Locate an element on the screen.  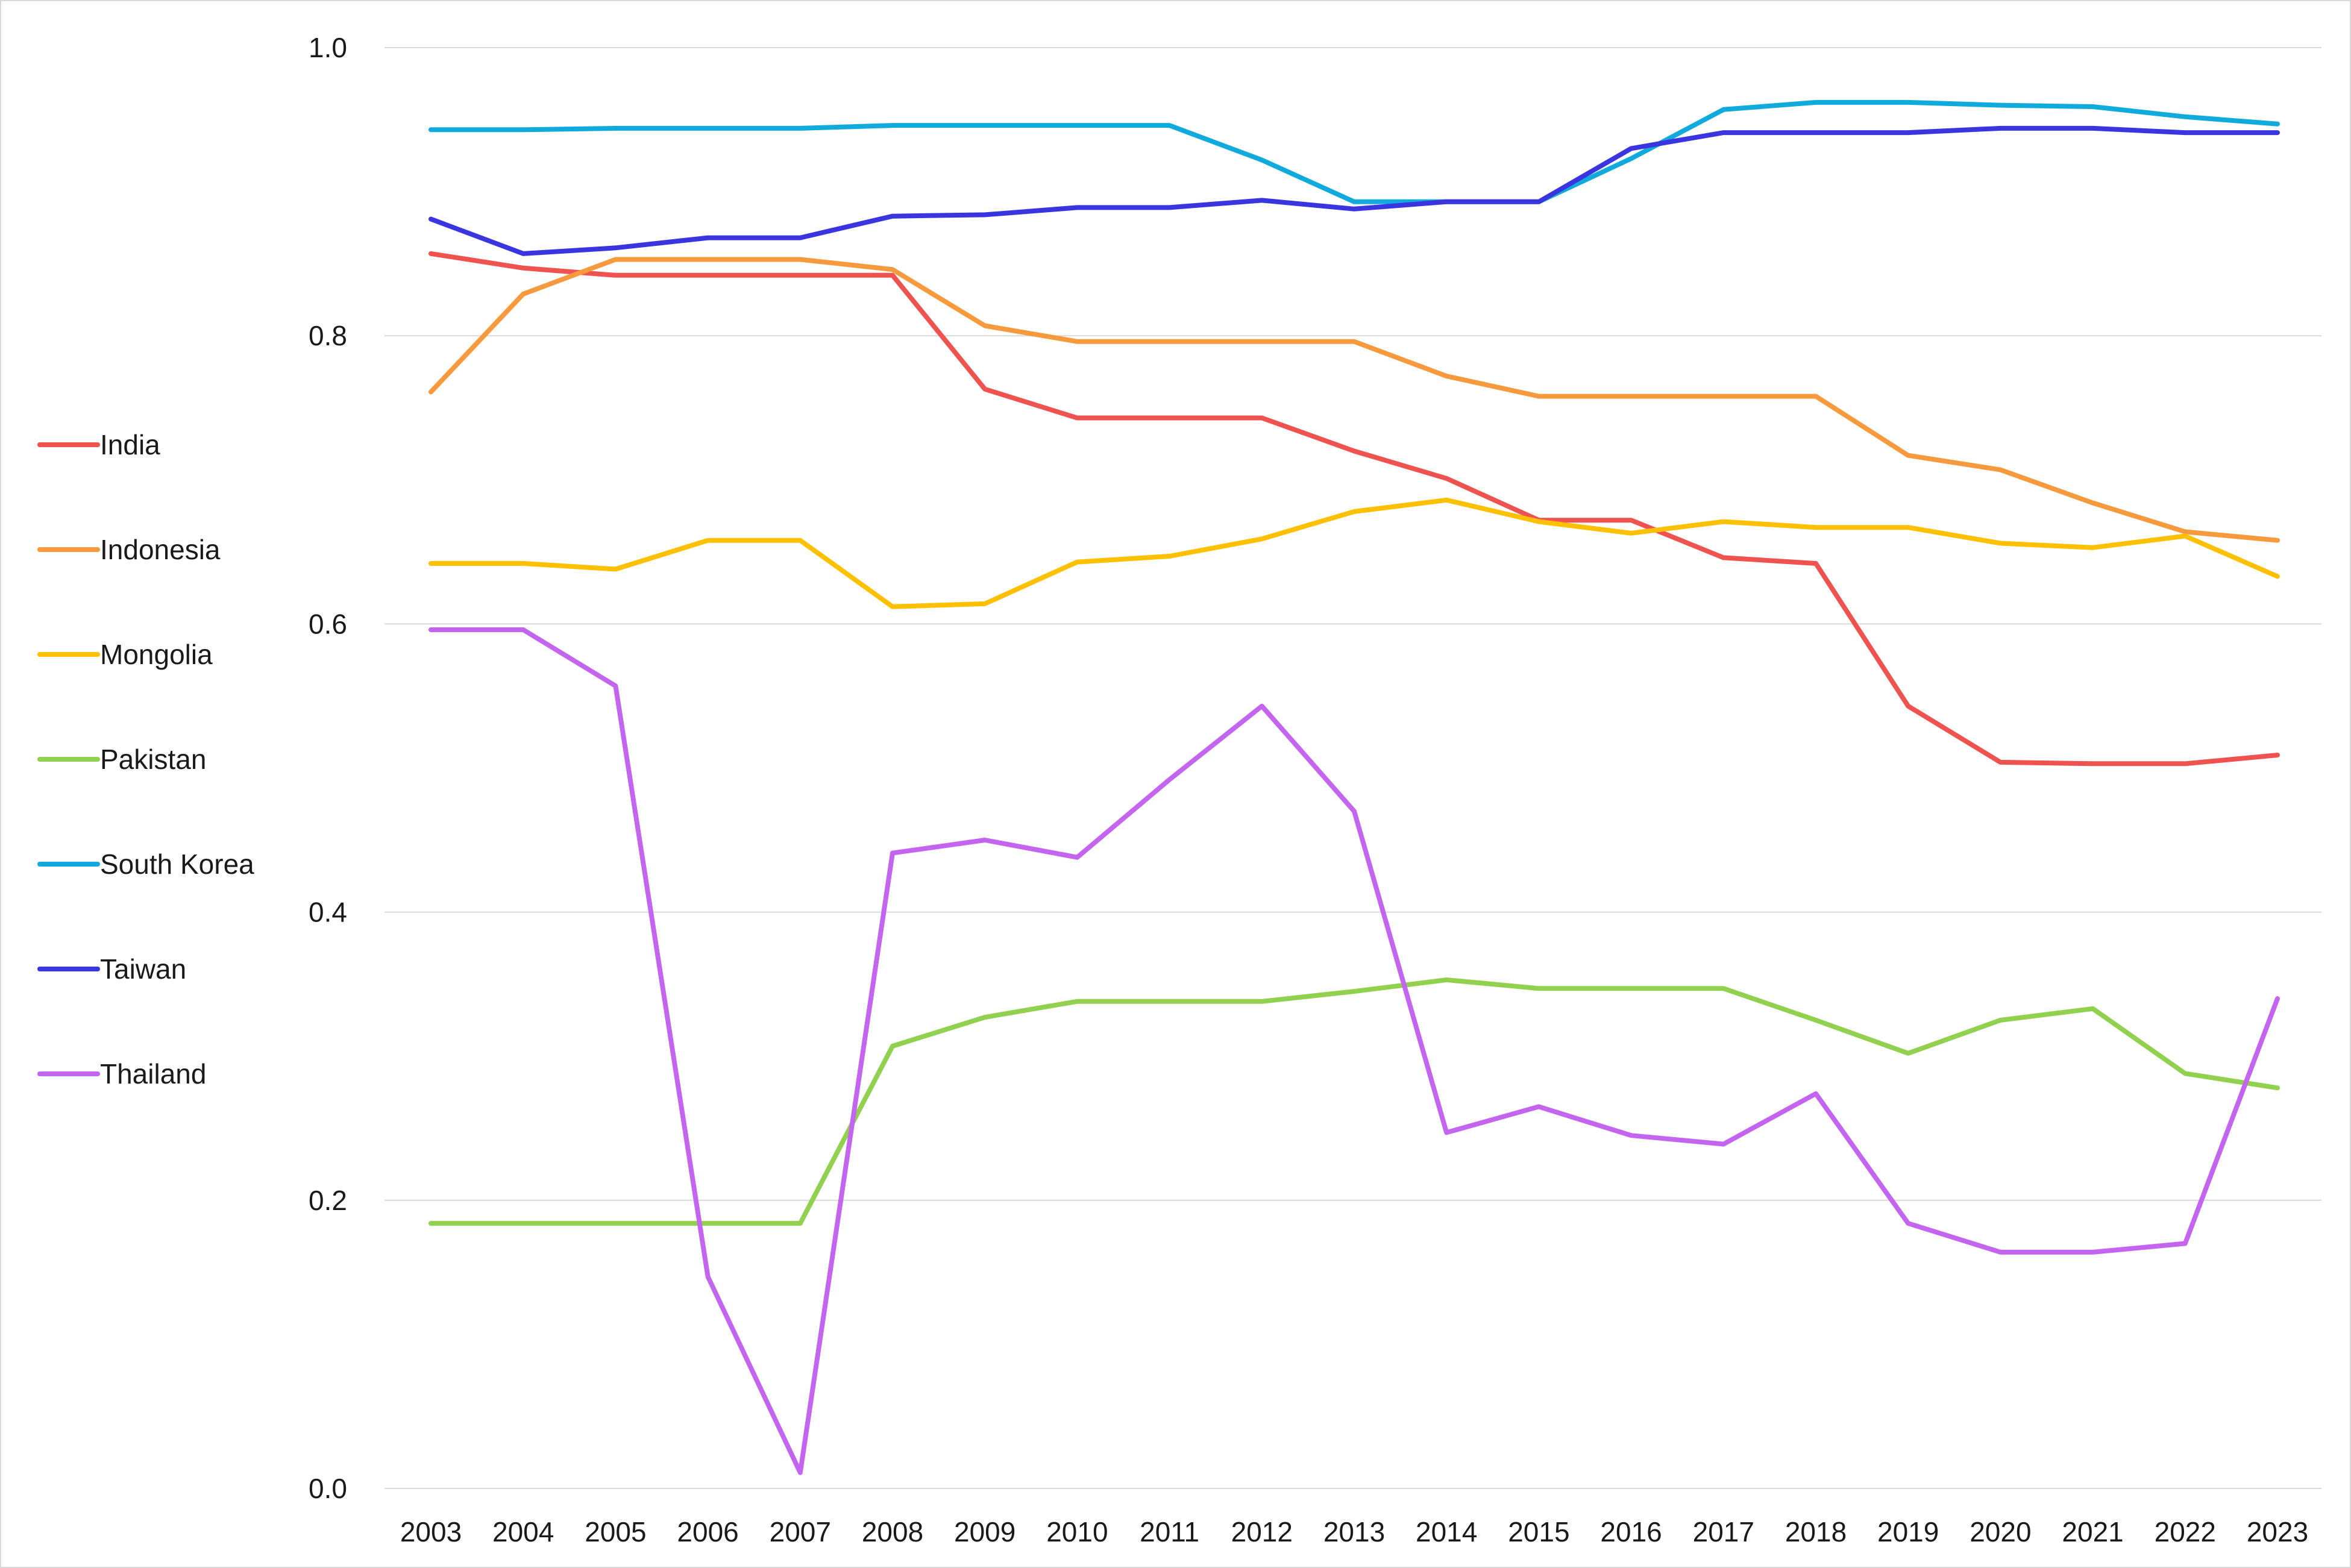
legend-label: Indonesia is located at coordinates (160, 549).